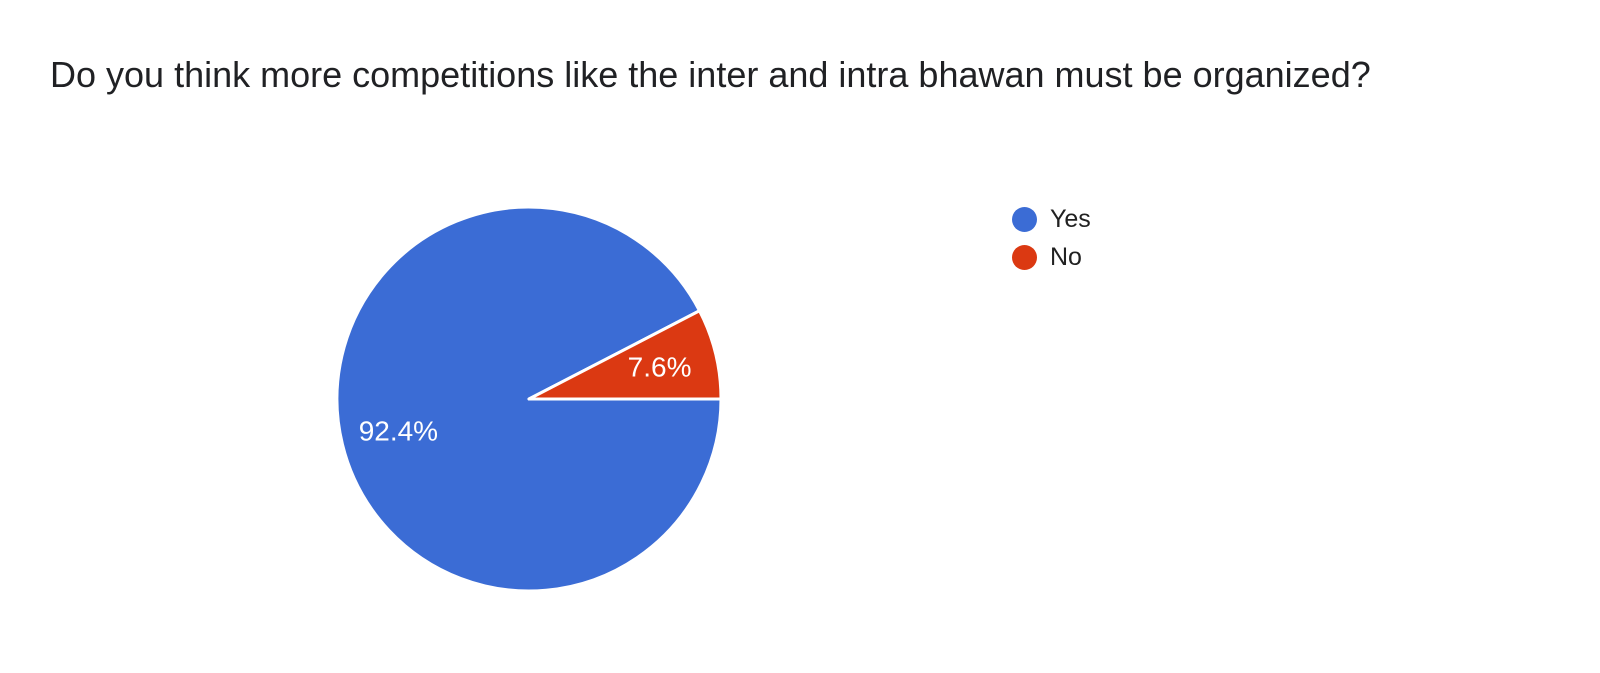 This screenshot has height=673, width=1600. I want to click on legend-item-yes: Yes, so click(1051, 219).